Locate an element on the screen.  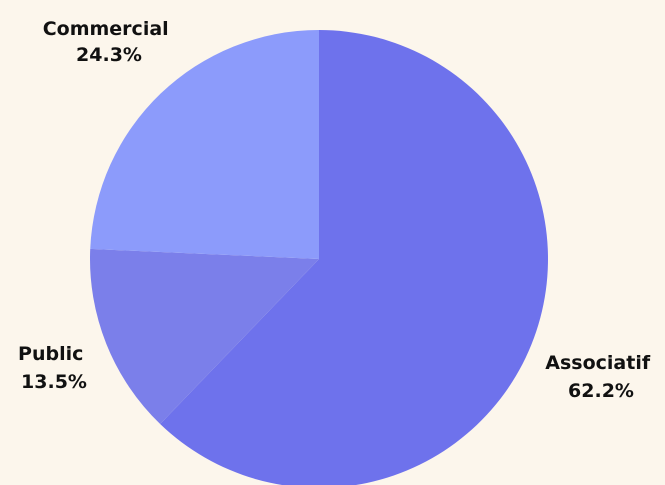
label-associatif: Associatif 62.2% is located at coordinates (600, 377).